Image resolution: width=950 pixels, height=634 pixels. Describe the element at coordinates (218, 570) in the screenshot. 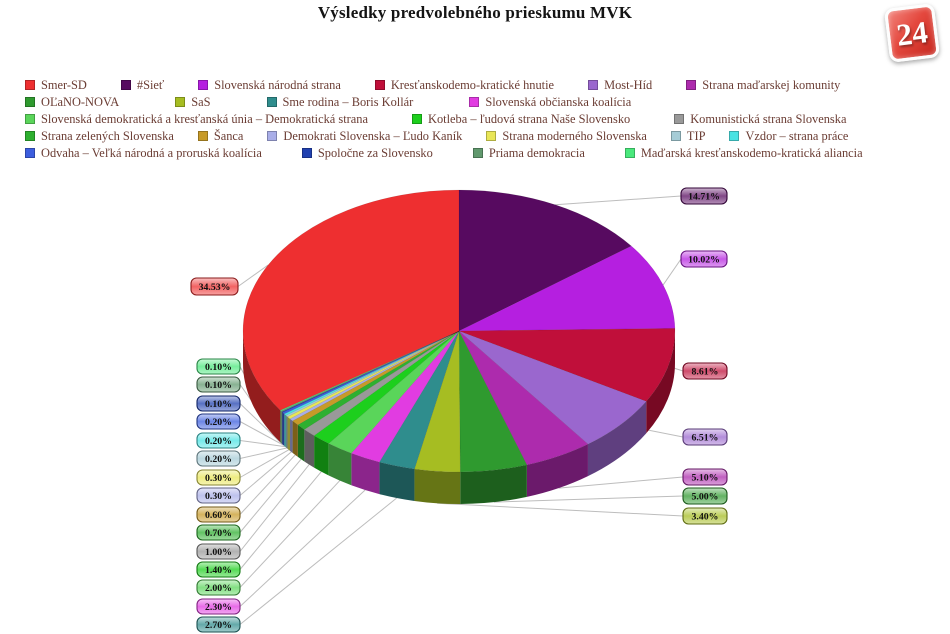

I see `value-label-text: 1.40%` at that location.